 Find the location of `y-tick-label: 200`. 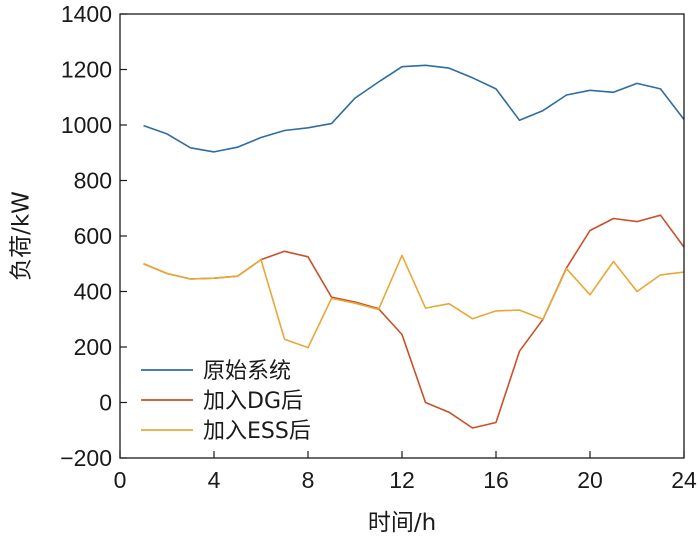

y-tick-label: 200 is located at coordinates (93, 347).